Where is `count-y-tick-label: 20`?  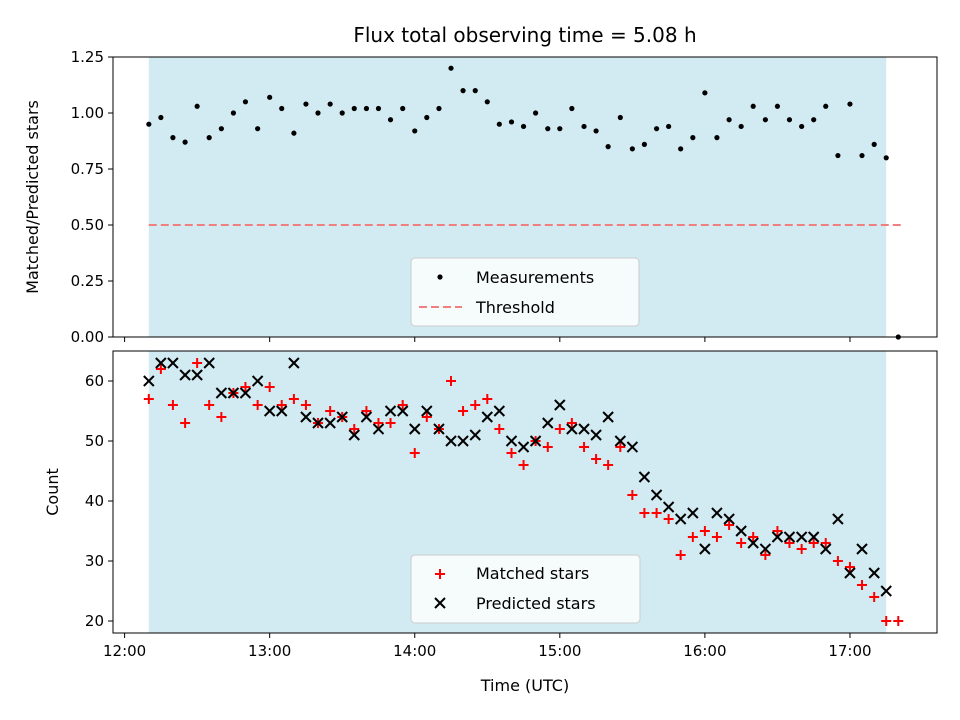 count-y-tick-label: 20 is located at coordinates (94, 621).